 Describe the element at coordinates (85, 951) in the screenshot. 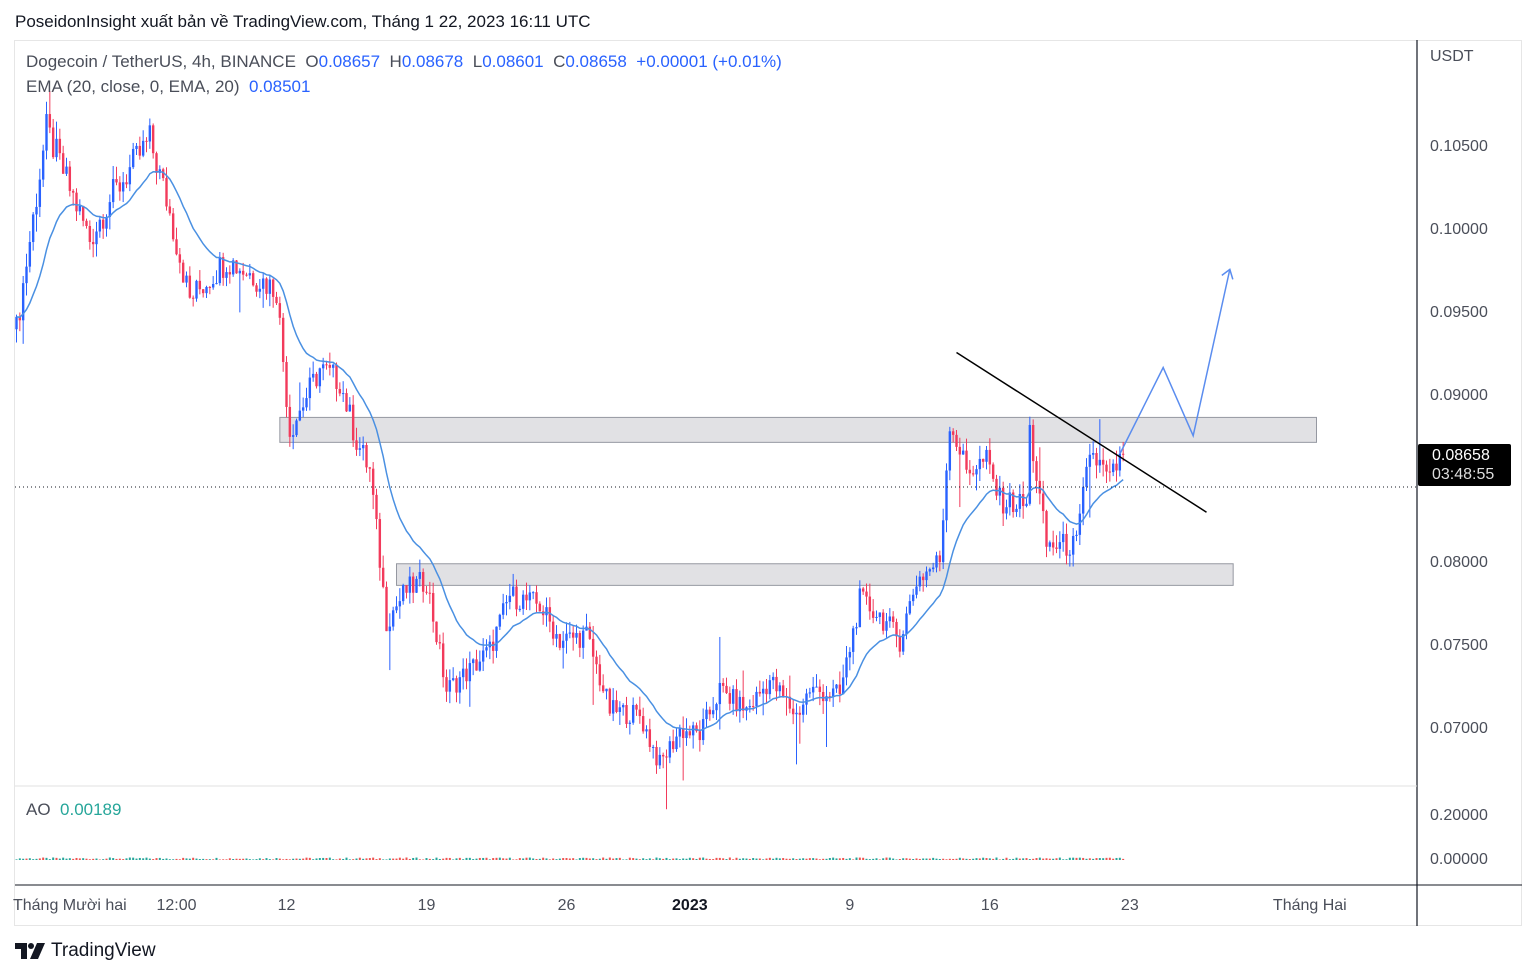

I see `tradingview-logo: TradingView` at that location.